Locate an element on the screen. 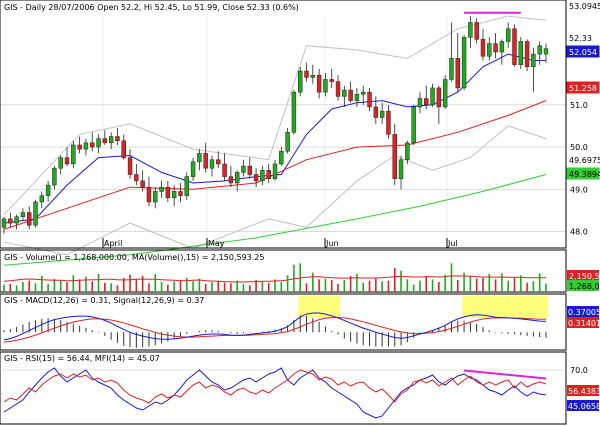  price-badges: 53.0945 52.33 52.054 51.258 49.6975 49.3894 is located at coordinates (583, 90).